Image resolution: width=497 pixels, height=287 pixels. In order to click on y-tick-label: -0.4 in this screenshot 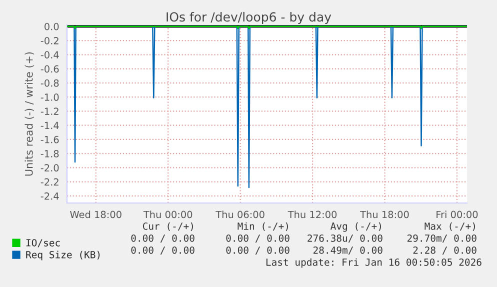, I will do `click(49, 54)`.